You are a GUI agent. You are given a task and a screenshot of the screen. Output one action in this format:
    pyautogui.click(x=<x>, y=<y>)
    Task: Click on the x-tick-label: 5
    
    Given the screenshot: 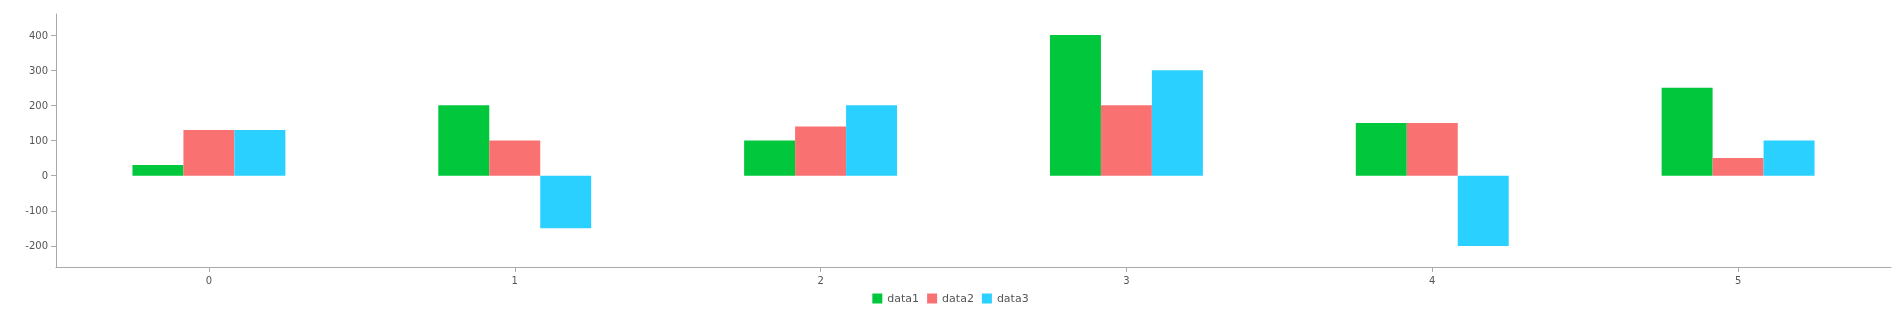 What is the action you would take?
    pyautogui.click(x=1738, y=280)
    